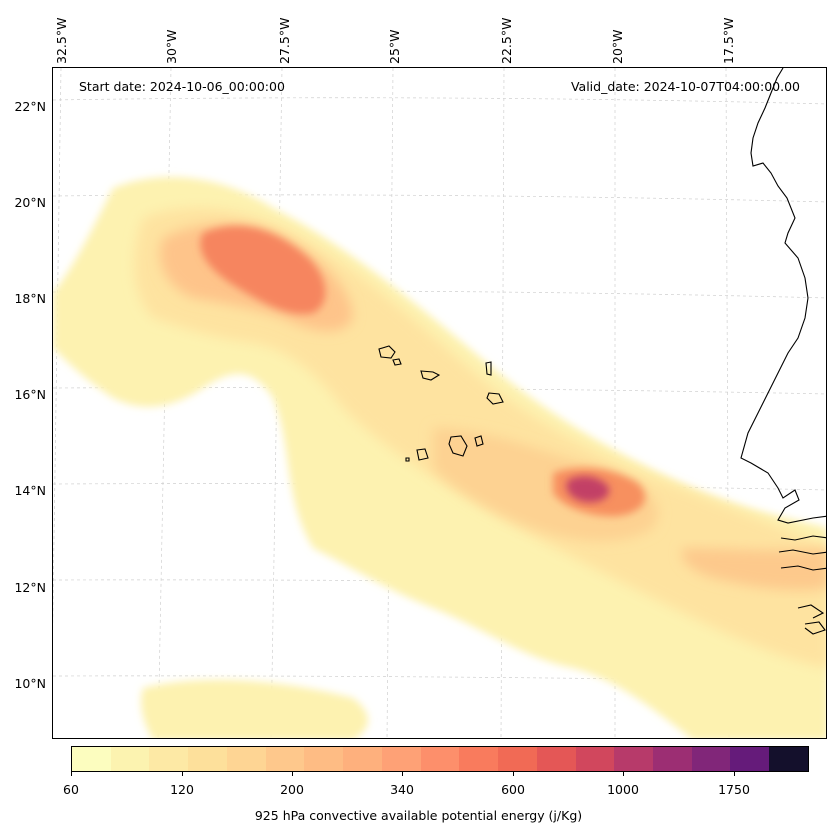 Image resolution: width=837 pixels, height=836 pixels. What do you see at coordinates (30, 490) in the screenshot?
I see `lat-label-14n: 14°N` at bounding box center [30, 490].